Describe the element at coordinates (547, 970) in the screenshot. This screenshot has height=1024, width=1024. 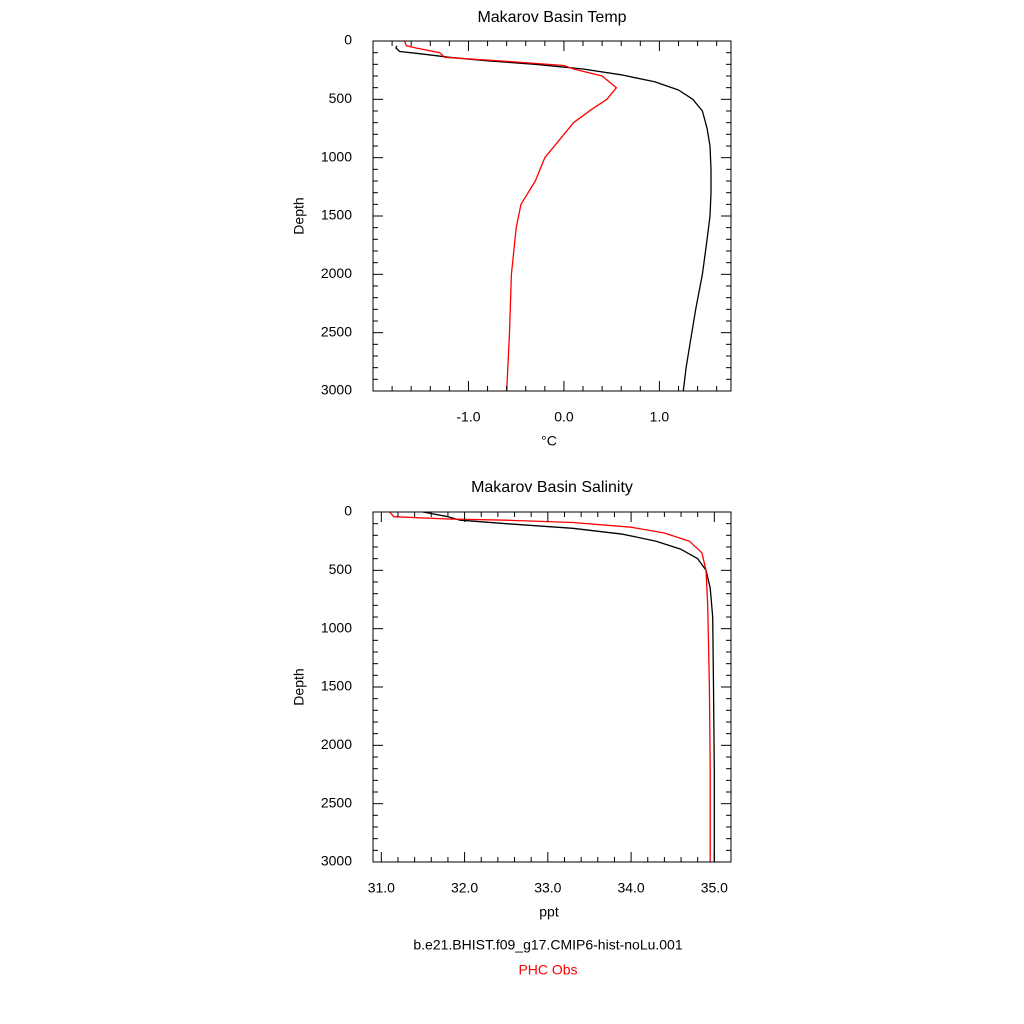
I see `legend-entry-2: PHC Obs` at that location.